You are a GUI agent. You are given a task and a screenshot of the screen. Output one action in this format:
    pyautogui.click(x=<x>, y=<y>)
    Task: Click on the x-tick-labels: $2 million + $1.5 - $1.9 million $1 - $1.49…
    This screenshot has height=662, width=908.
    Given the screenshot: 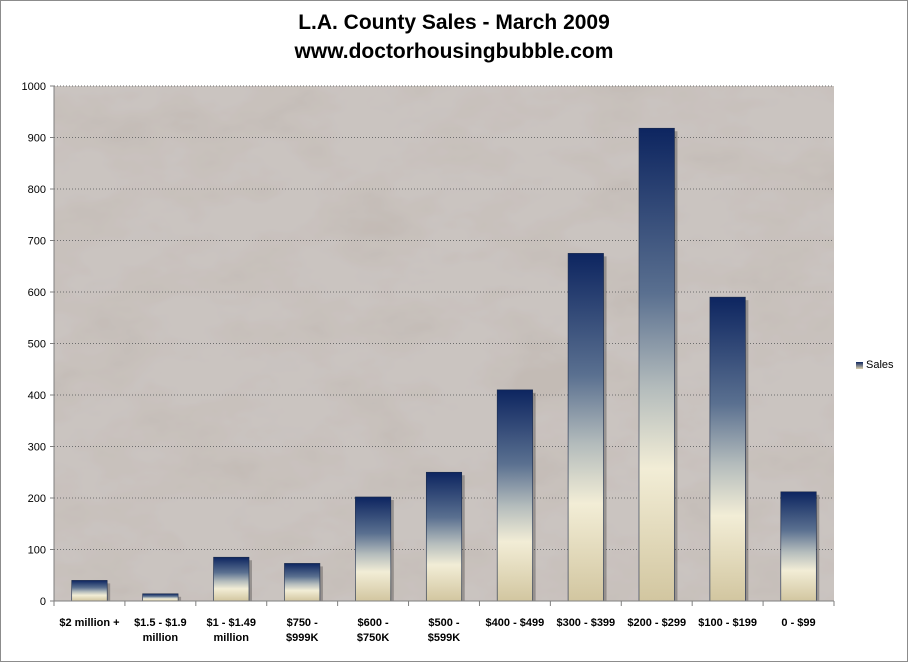 What is the action you would take?
    pyautogui.click(x=437, y=630)
    